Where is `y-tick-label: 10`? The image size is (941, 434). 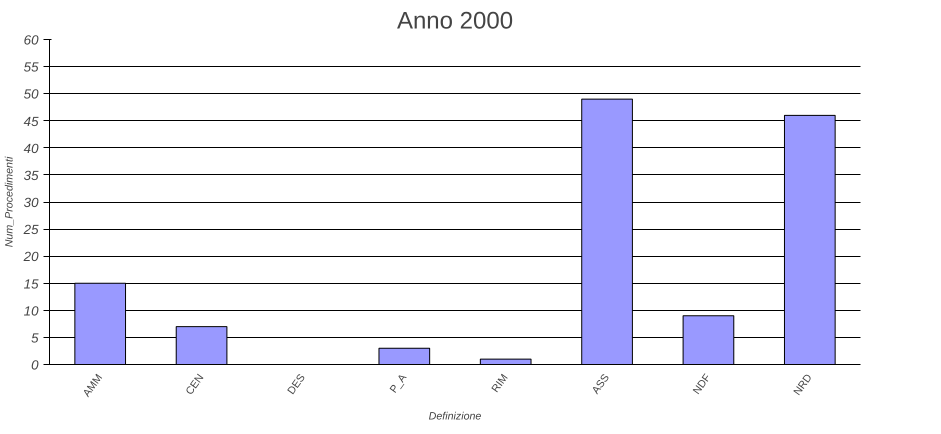
y-tick-label: 10 is located at coordinates (32, 310).